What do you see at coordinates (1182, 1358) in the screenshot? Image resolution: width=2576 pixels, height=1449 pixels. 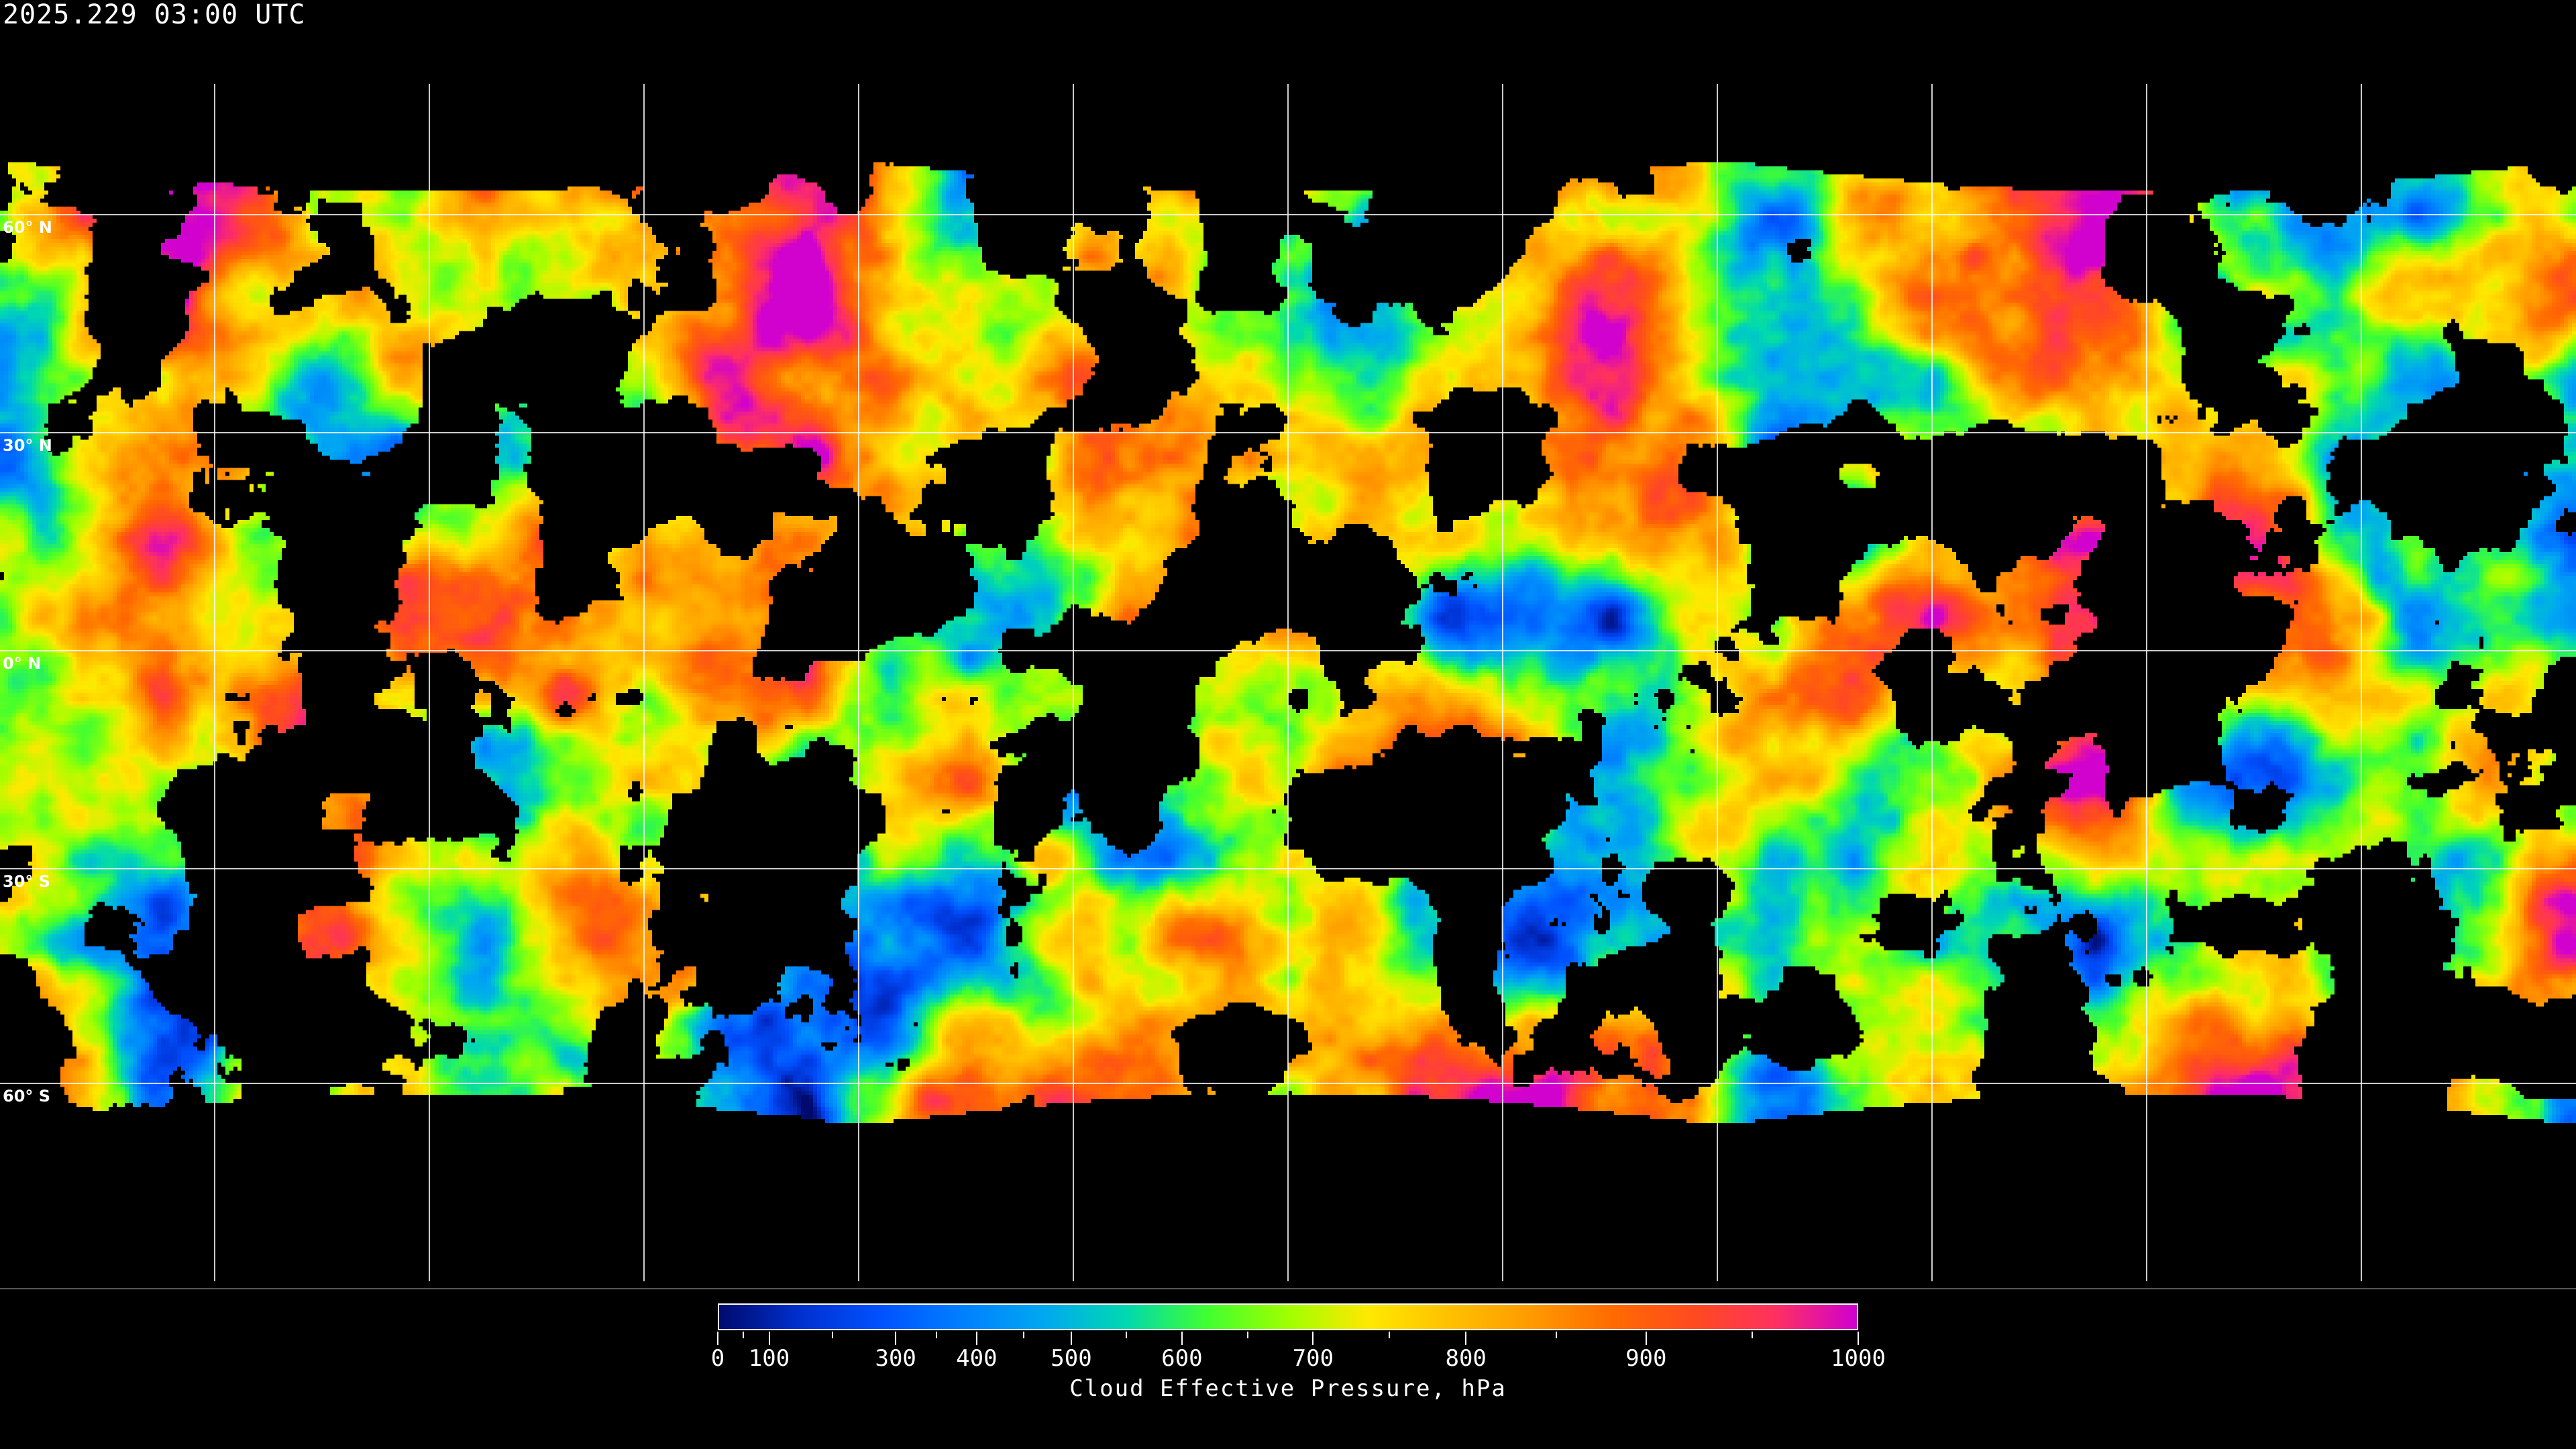 I see `colorbar-tick-label: 600` at bounding box center [1182, 1358].